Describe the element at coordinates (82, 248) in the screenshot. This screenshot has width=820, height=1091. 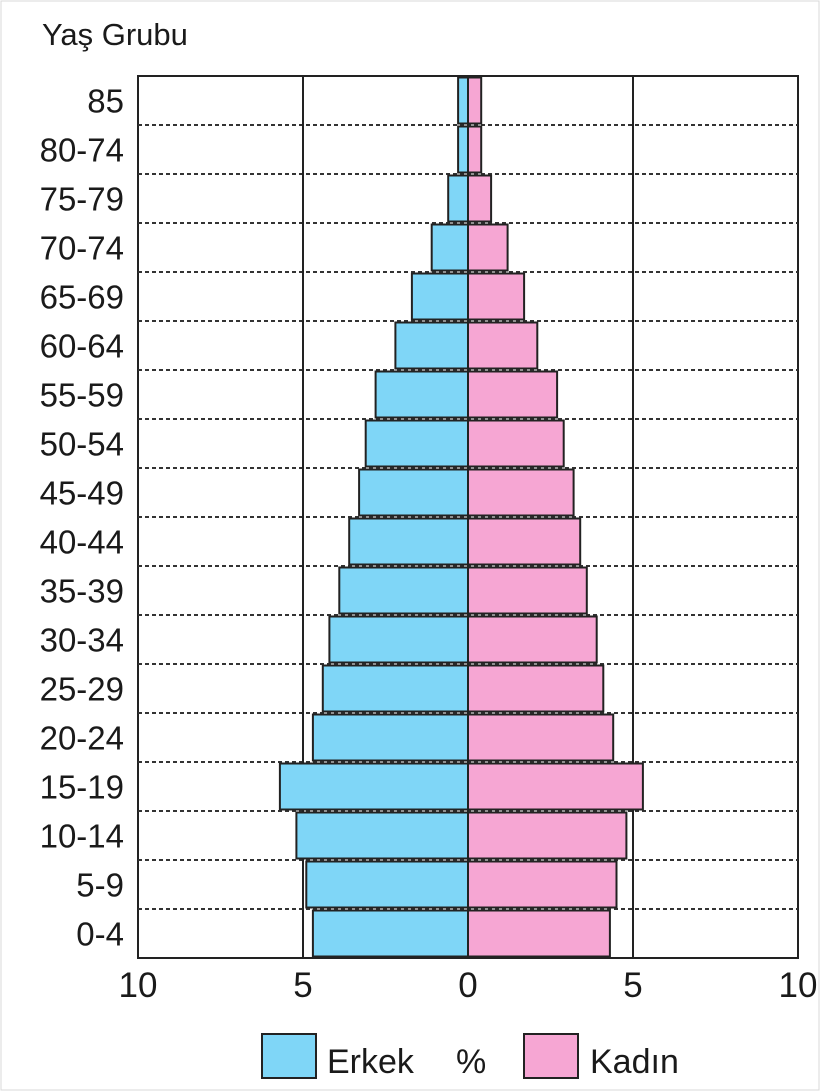
I see `age-group-label: 70-74` at that location.